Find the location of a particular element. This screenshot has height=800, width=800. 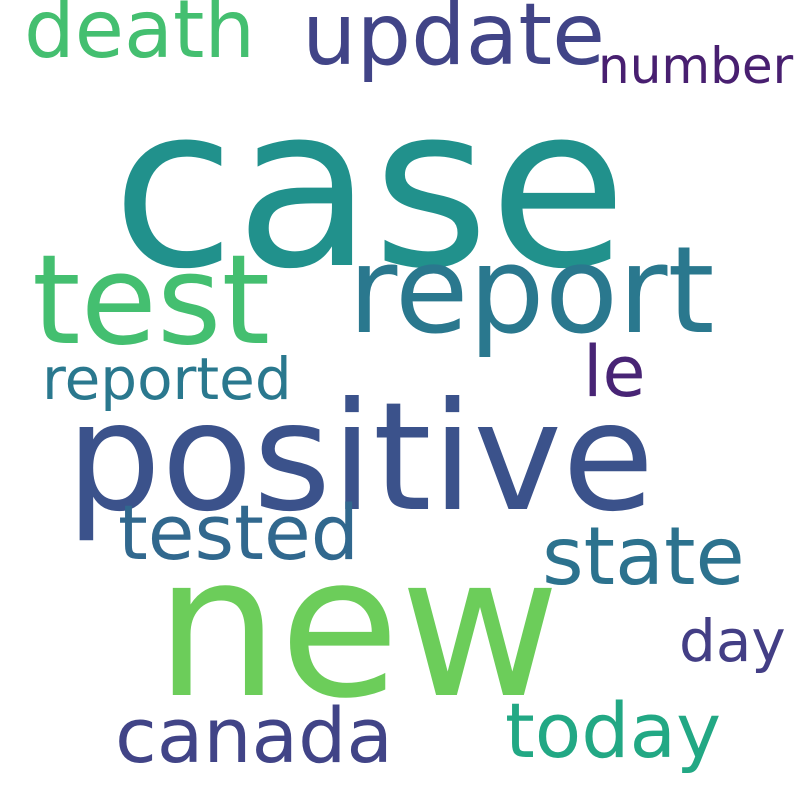

word-le: le is located at coordinates (614, 372).